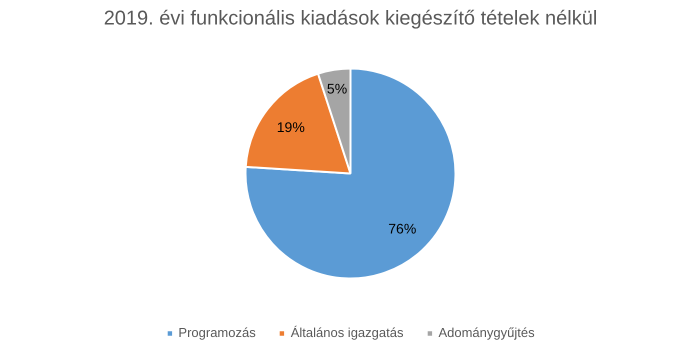  Describe the element at coordinates (337, 88) in the screenshot. I see `data-label: 5%` at that location.